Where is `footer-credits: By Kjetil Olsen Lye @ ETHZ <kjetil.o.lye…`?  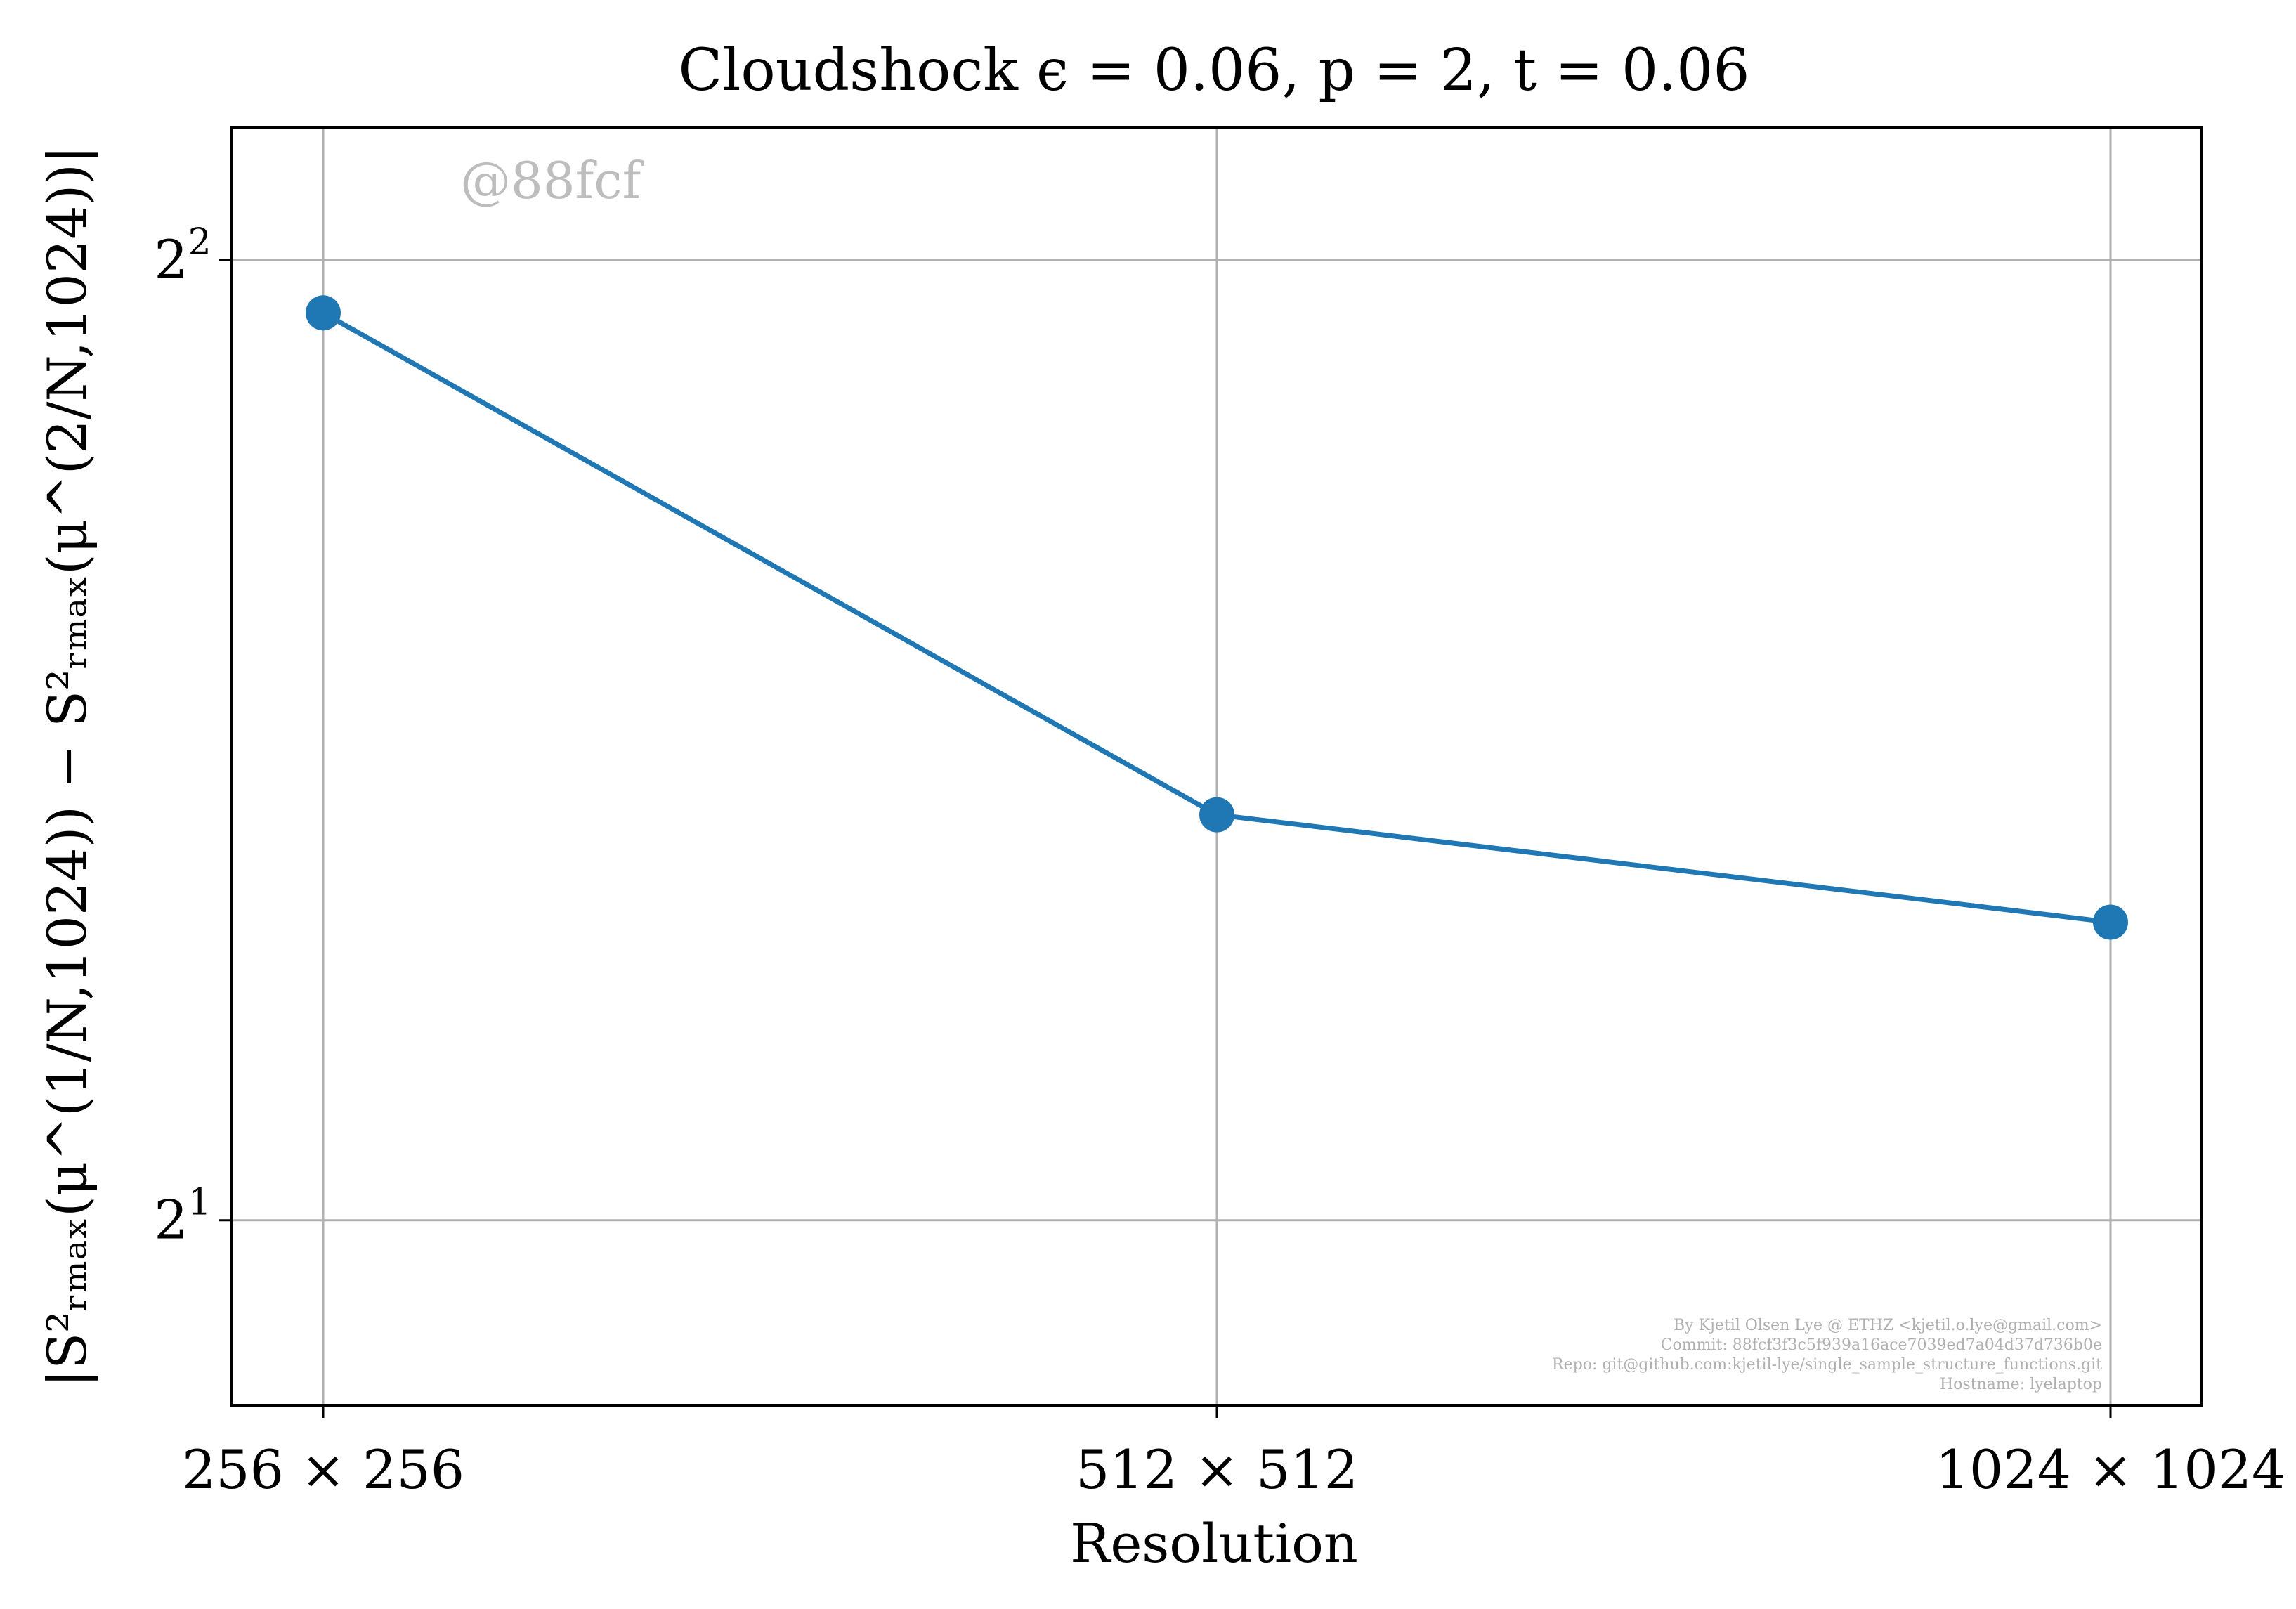
footer-credits: By Kjetil Olsen Lye @ ETHZ <kjetil.o.lye… is located at coordinates (1827, 1355).